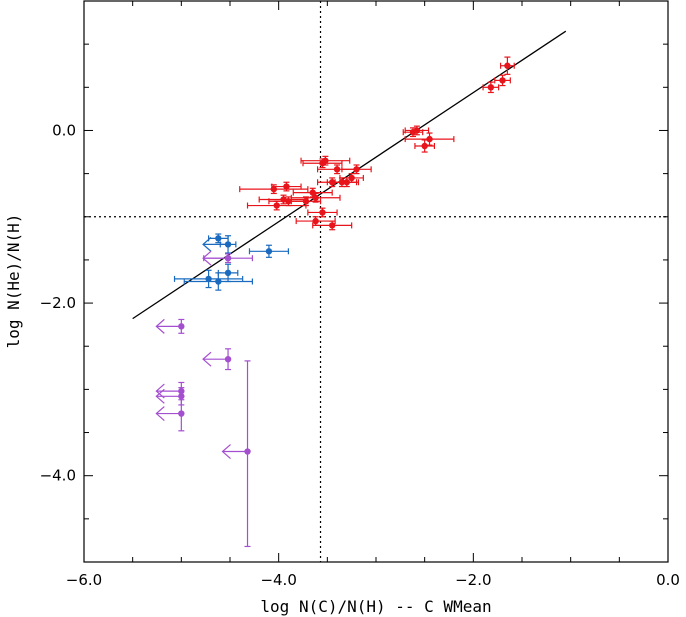 This screenshot has height=617, width=686. What do you see at coordinates (668, 580) in the screenshot?
I see `x-tick-label: 0.0` at bounding box center [668, 580].